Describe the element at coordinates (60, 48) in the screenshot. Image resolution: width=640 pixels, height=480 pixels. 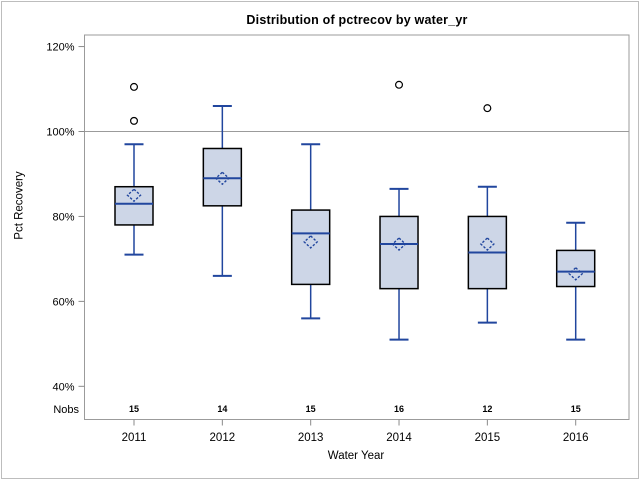
I see `y-tick-label: 120%` at that location.